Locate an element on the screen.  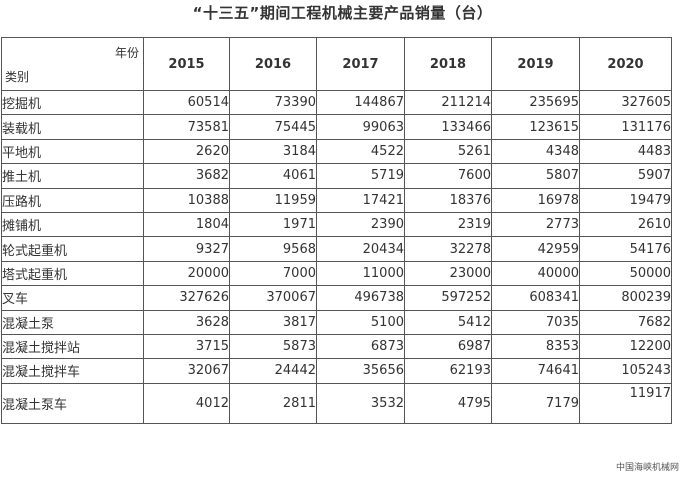
row-category: 混凝土搅拌车 is located at coordinates (72, 371).